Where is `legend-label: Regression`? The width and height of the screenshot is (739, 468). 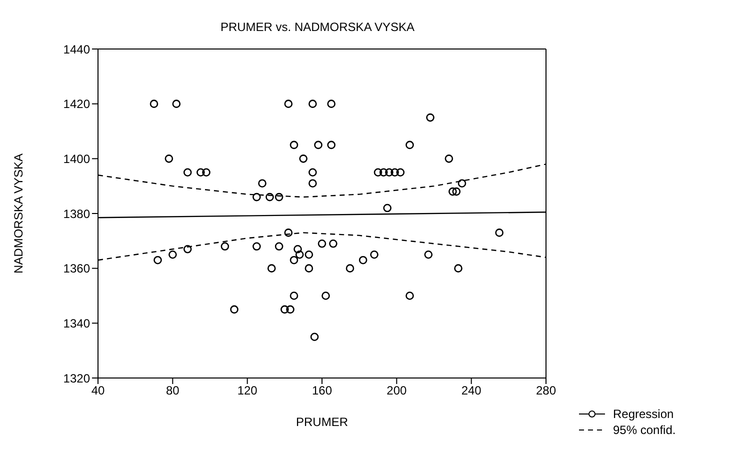 legend-label: Regression is located at coordinates (643, 414).